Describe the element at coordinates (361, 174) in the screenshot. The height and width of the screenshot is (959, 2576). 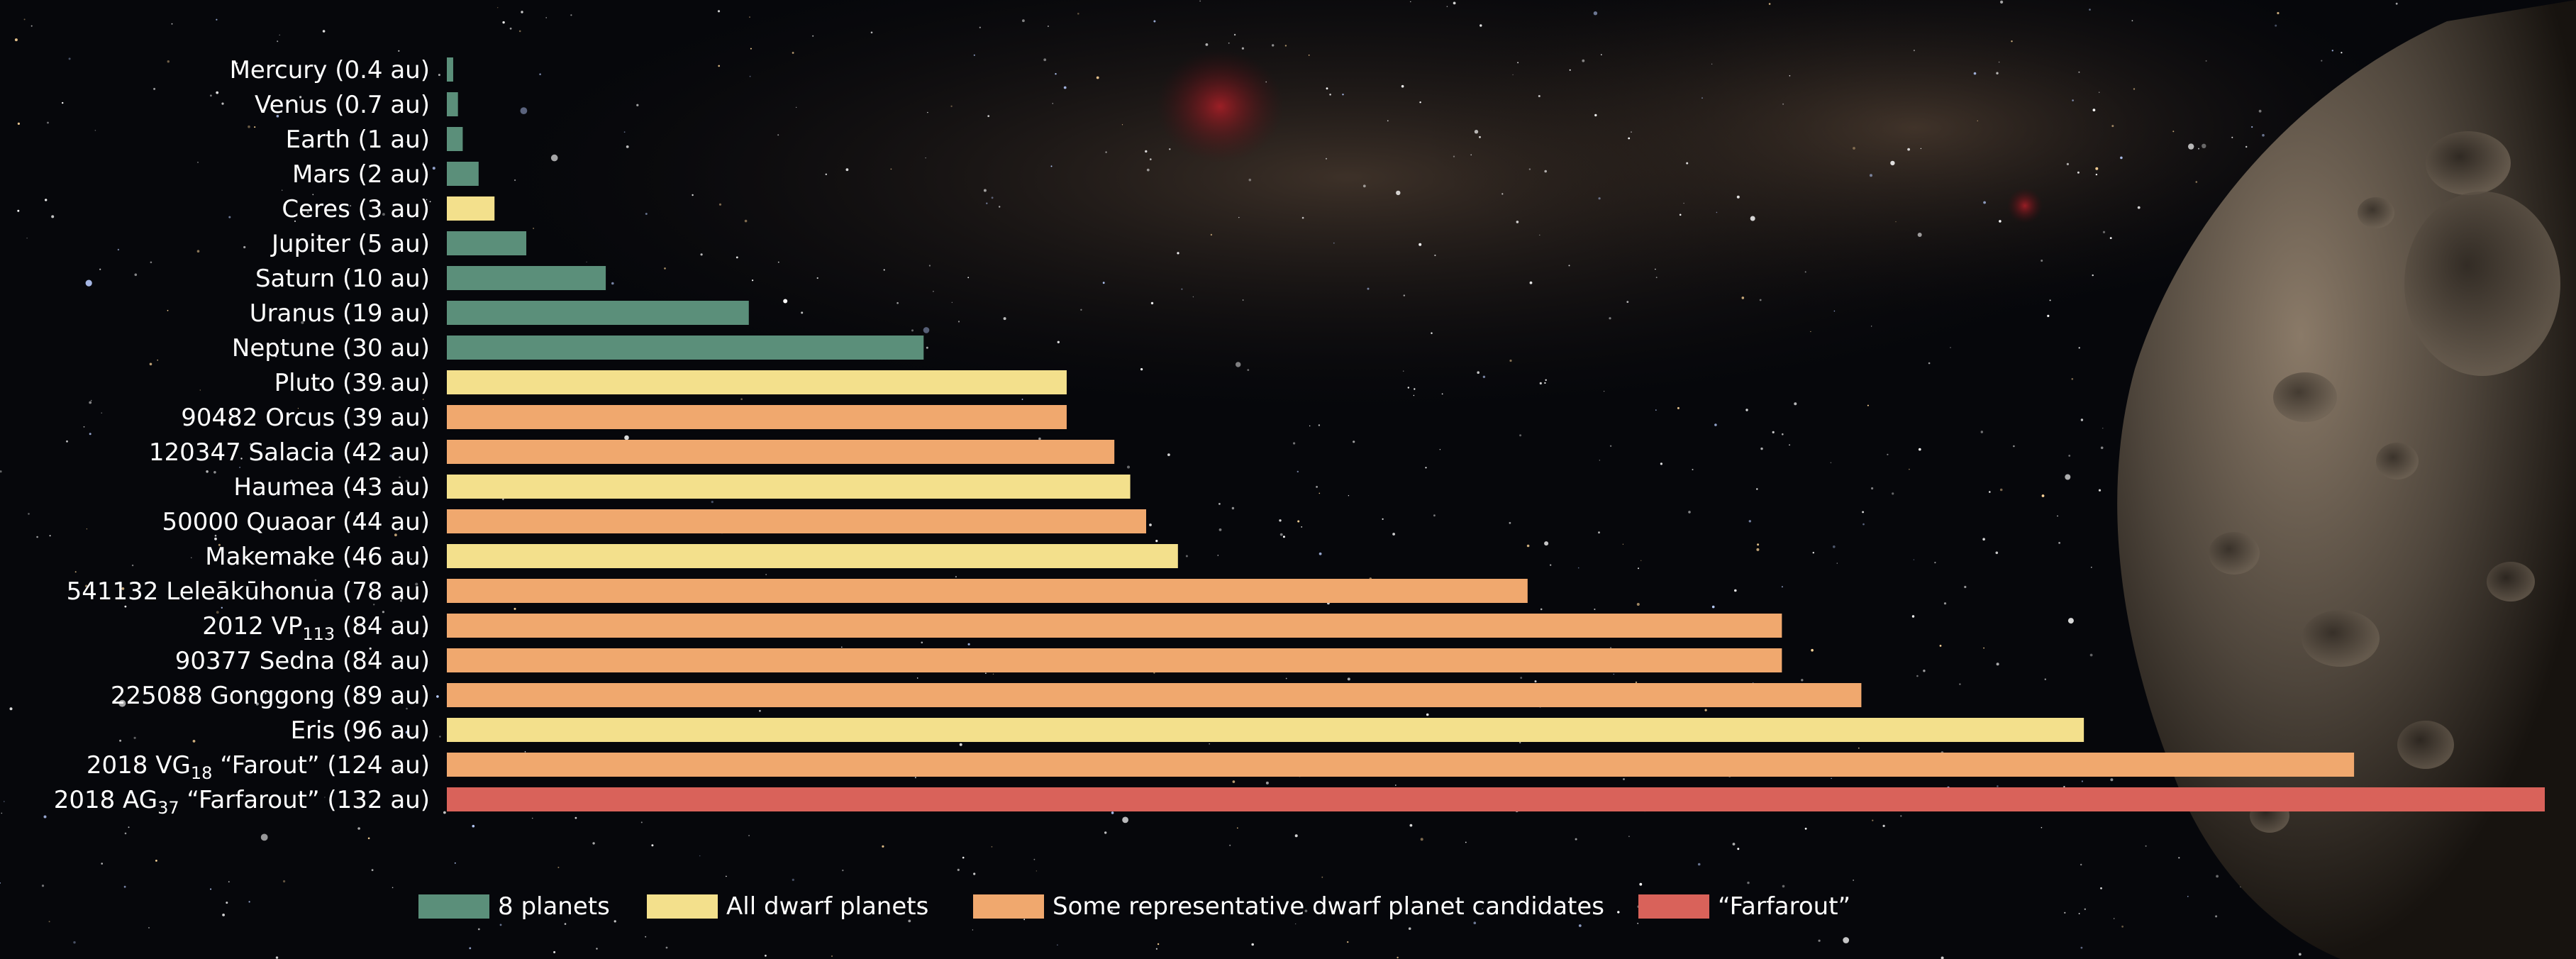
I see `bar-label: Mars (2 au)` at that location.